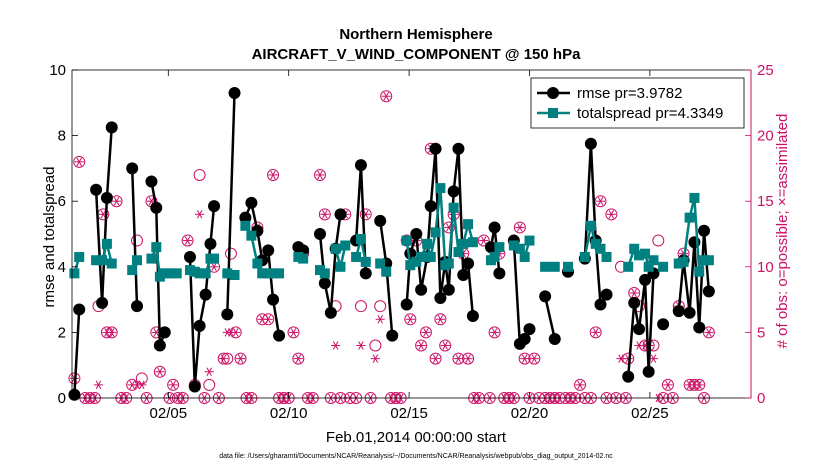 The height and width of the screenshot is (470, 830). What do you see at coordinates (62, 201) in the screenshot?
I see `y-tick-label: 6` at bounding box center [62, 201].